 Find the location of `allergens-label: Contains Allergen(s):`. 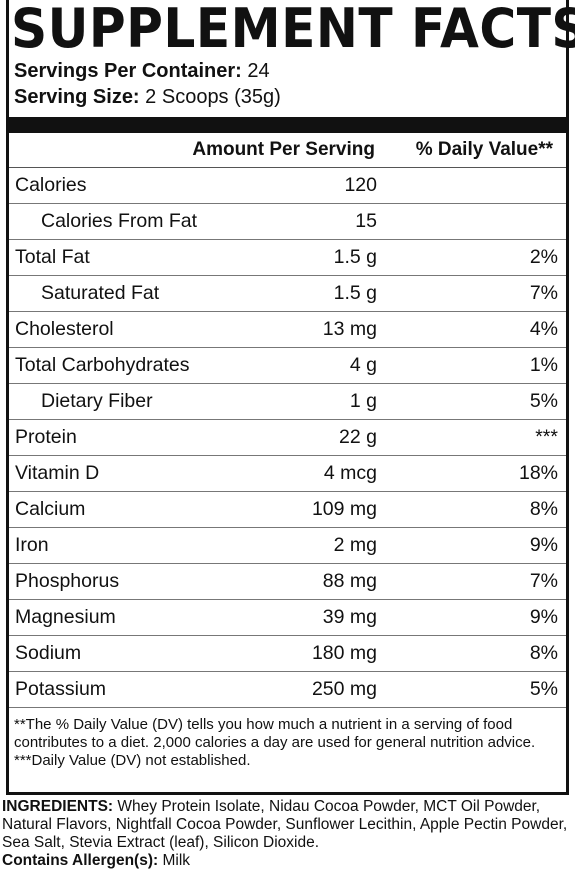

allergens-label: Contains Allergen(s): is located at coordinates (80, 860).